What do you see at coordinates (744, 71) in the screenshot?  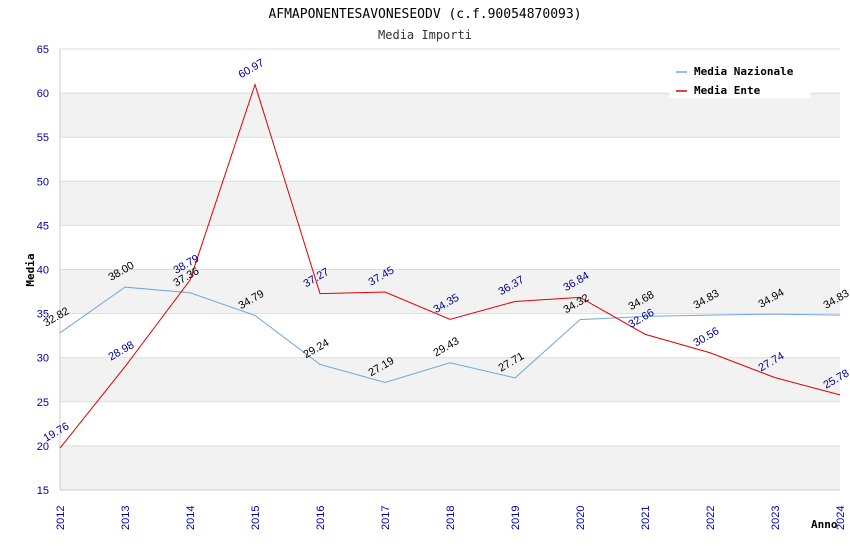 I see `legend-label-media-nazionale: Media Nazionale` at bounding box center [744, 71].